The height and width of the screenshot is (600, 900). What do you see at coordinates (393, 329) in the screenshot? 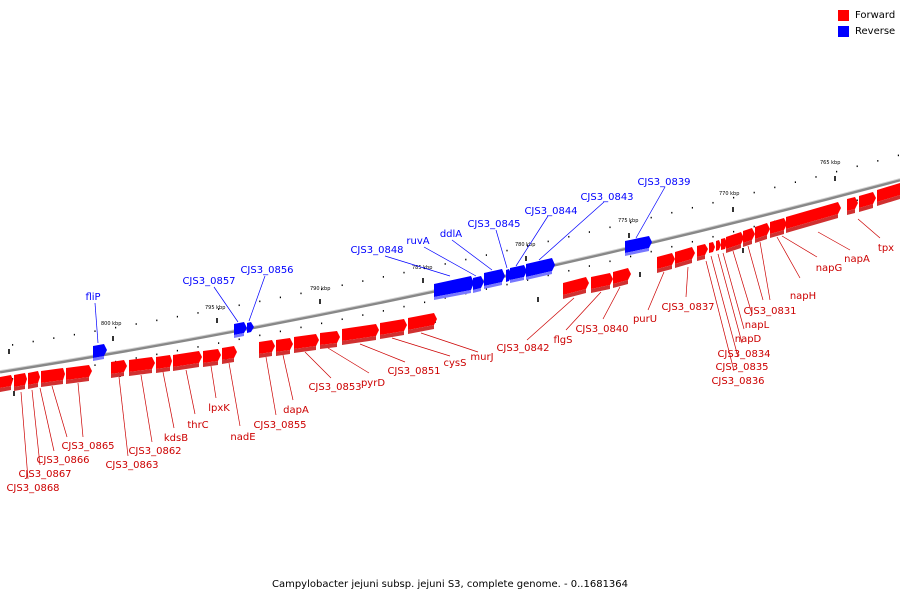
I see `gene-cysS` at bounding box center [393, 329].